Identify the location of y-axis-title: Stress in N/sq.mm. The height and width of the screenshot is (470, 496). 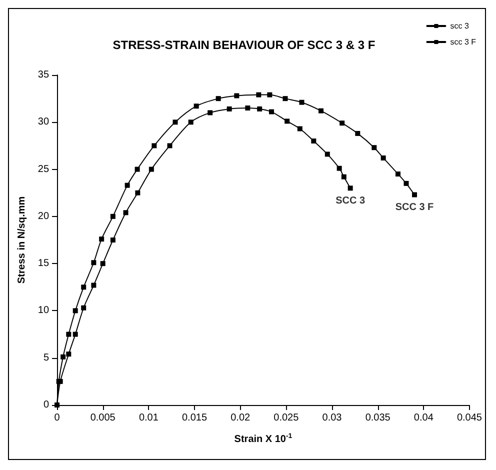
(22, 240).